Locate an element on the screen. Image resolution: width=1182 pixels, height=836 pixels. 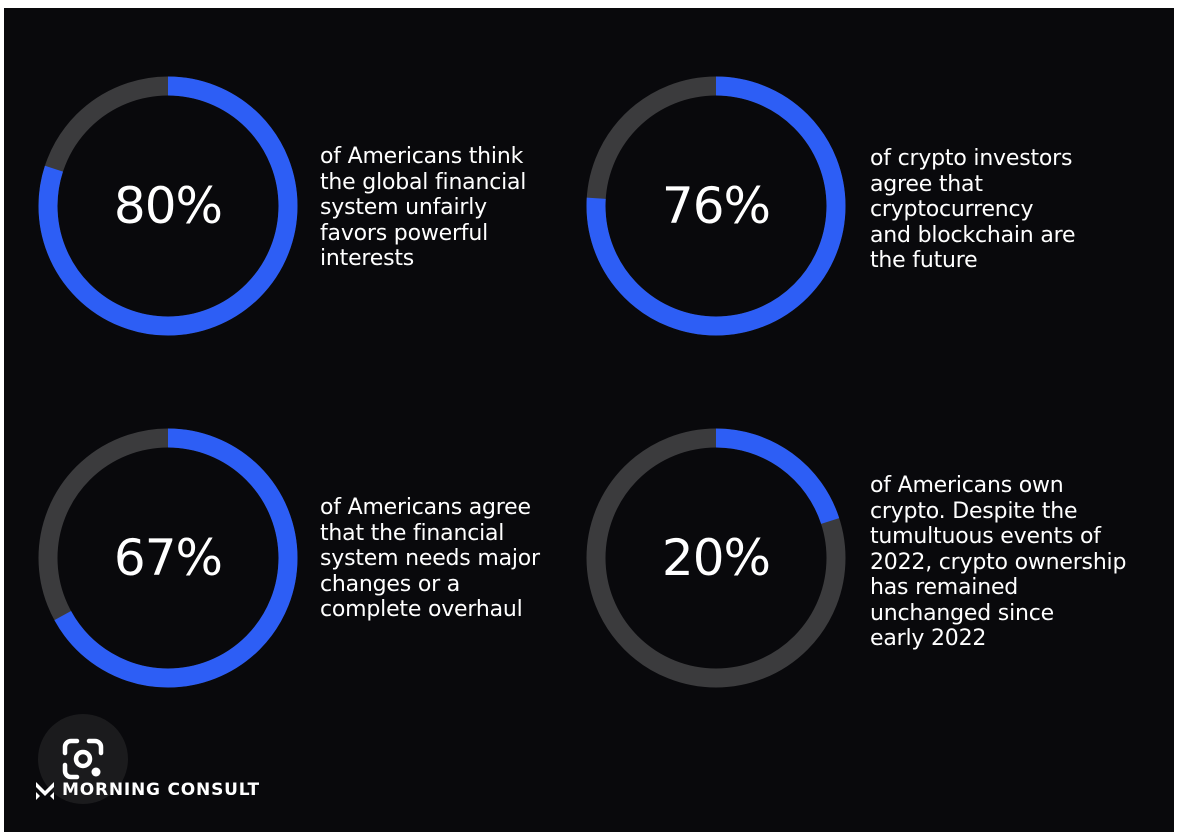
donut-3-percent-label: 67% is located at coordinates (168, 558).